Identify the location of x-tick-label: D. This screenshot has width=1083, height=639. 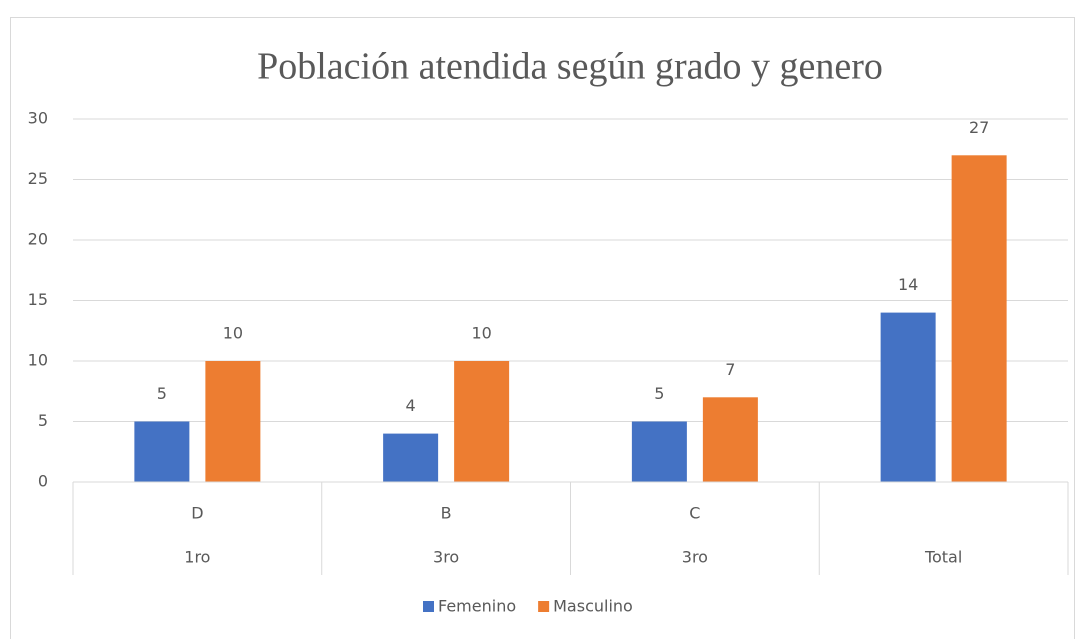
(197, 513).